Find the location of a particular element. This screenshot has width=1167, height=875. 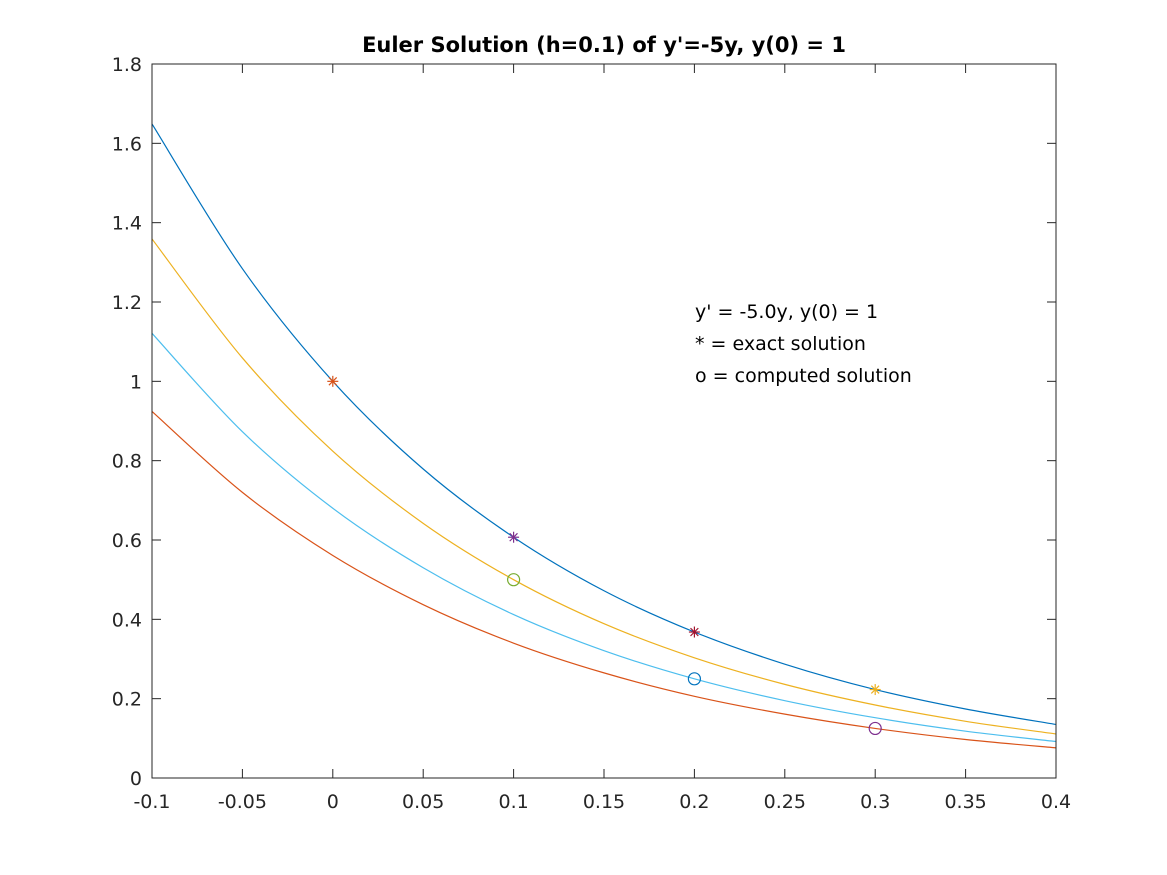

x-tick-label: 0.05 is located at coordinates (423, 802).